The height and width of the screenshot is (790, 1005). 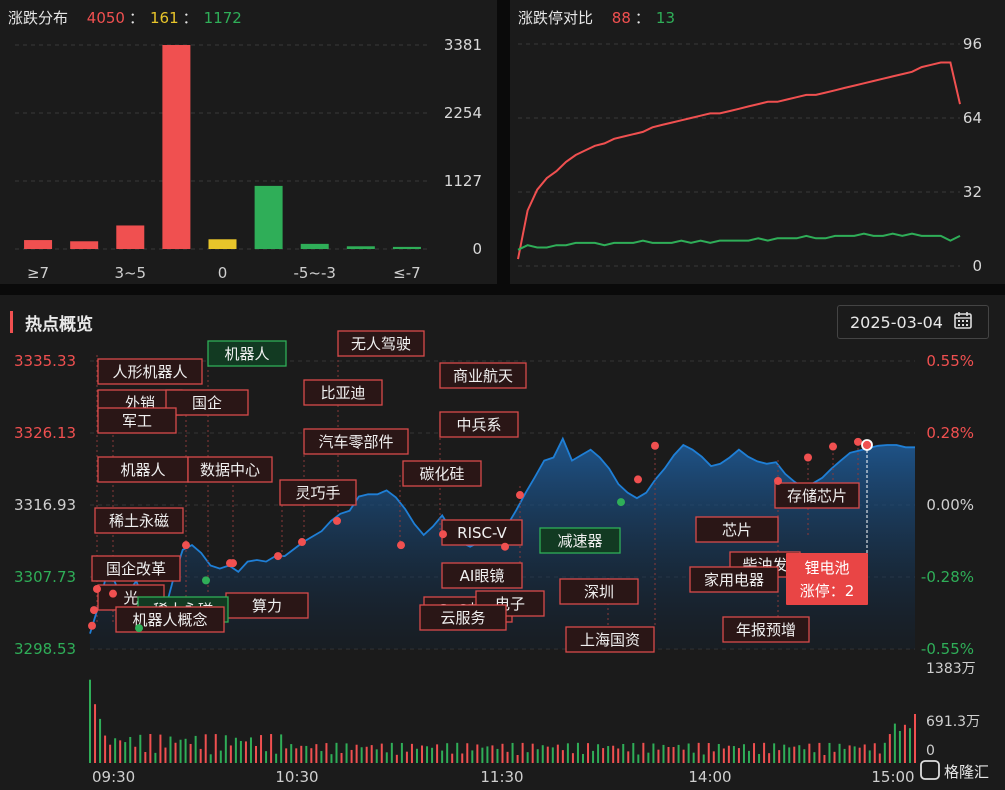 What do you see at coordinates (45, 505) in the screenshot?
I see `y-tick-label: 3316.93` at bounding box center [45, 505].